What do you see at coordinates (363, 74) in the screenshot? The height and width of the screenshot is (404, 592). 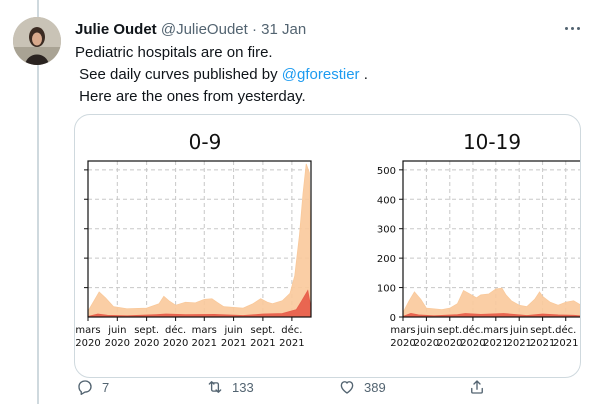 I see `tweet-text-line2-suffix: .` at bounding box center [363, 74].